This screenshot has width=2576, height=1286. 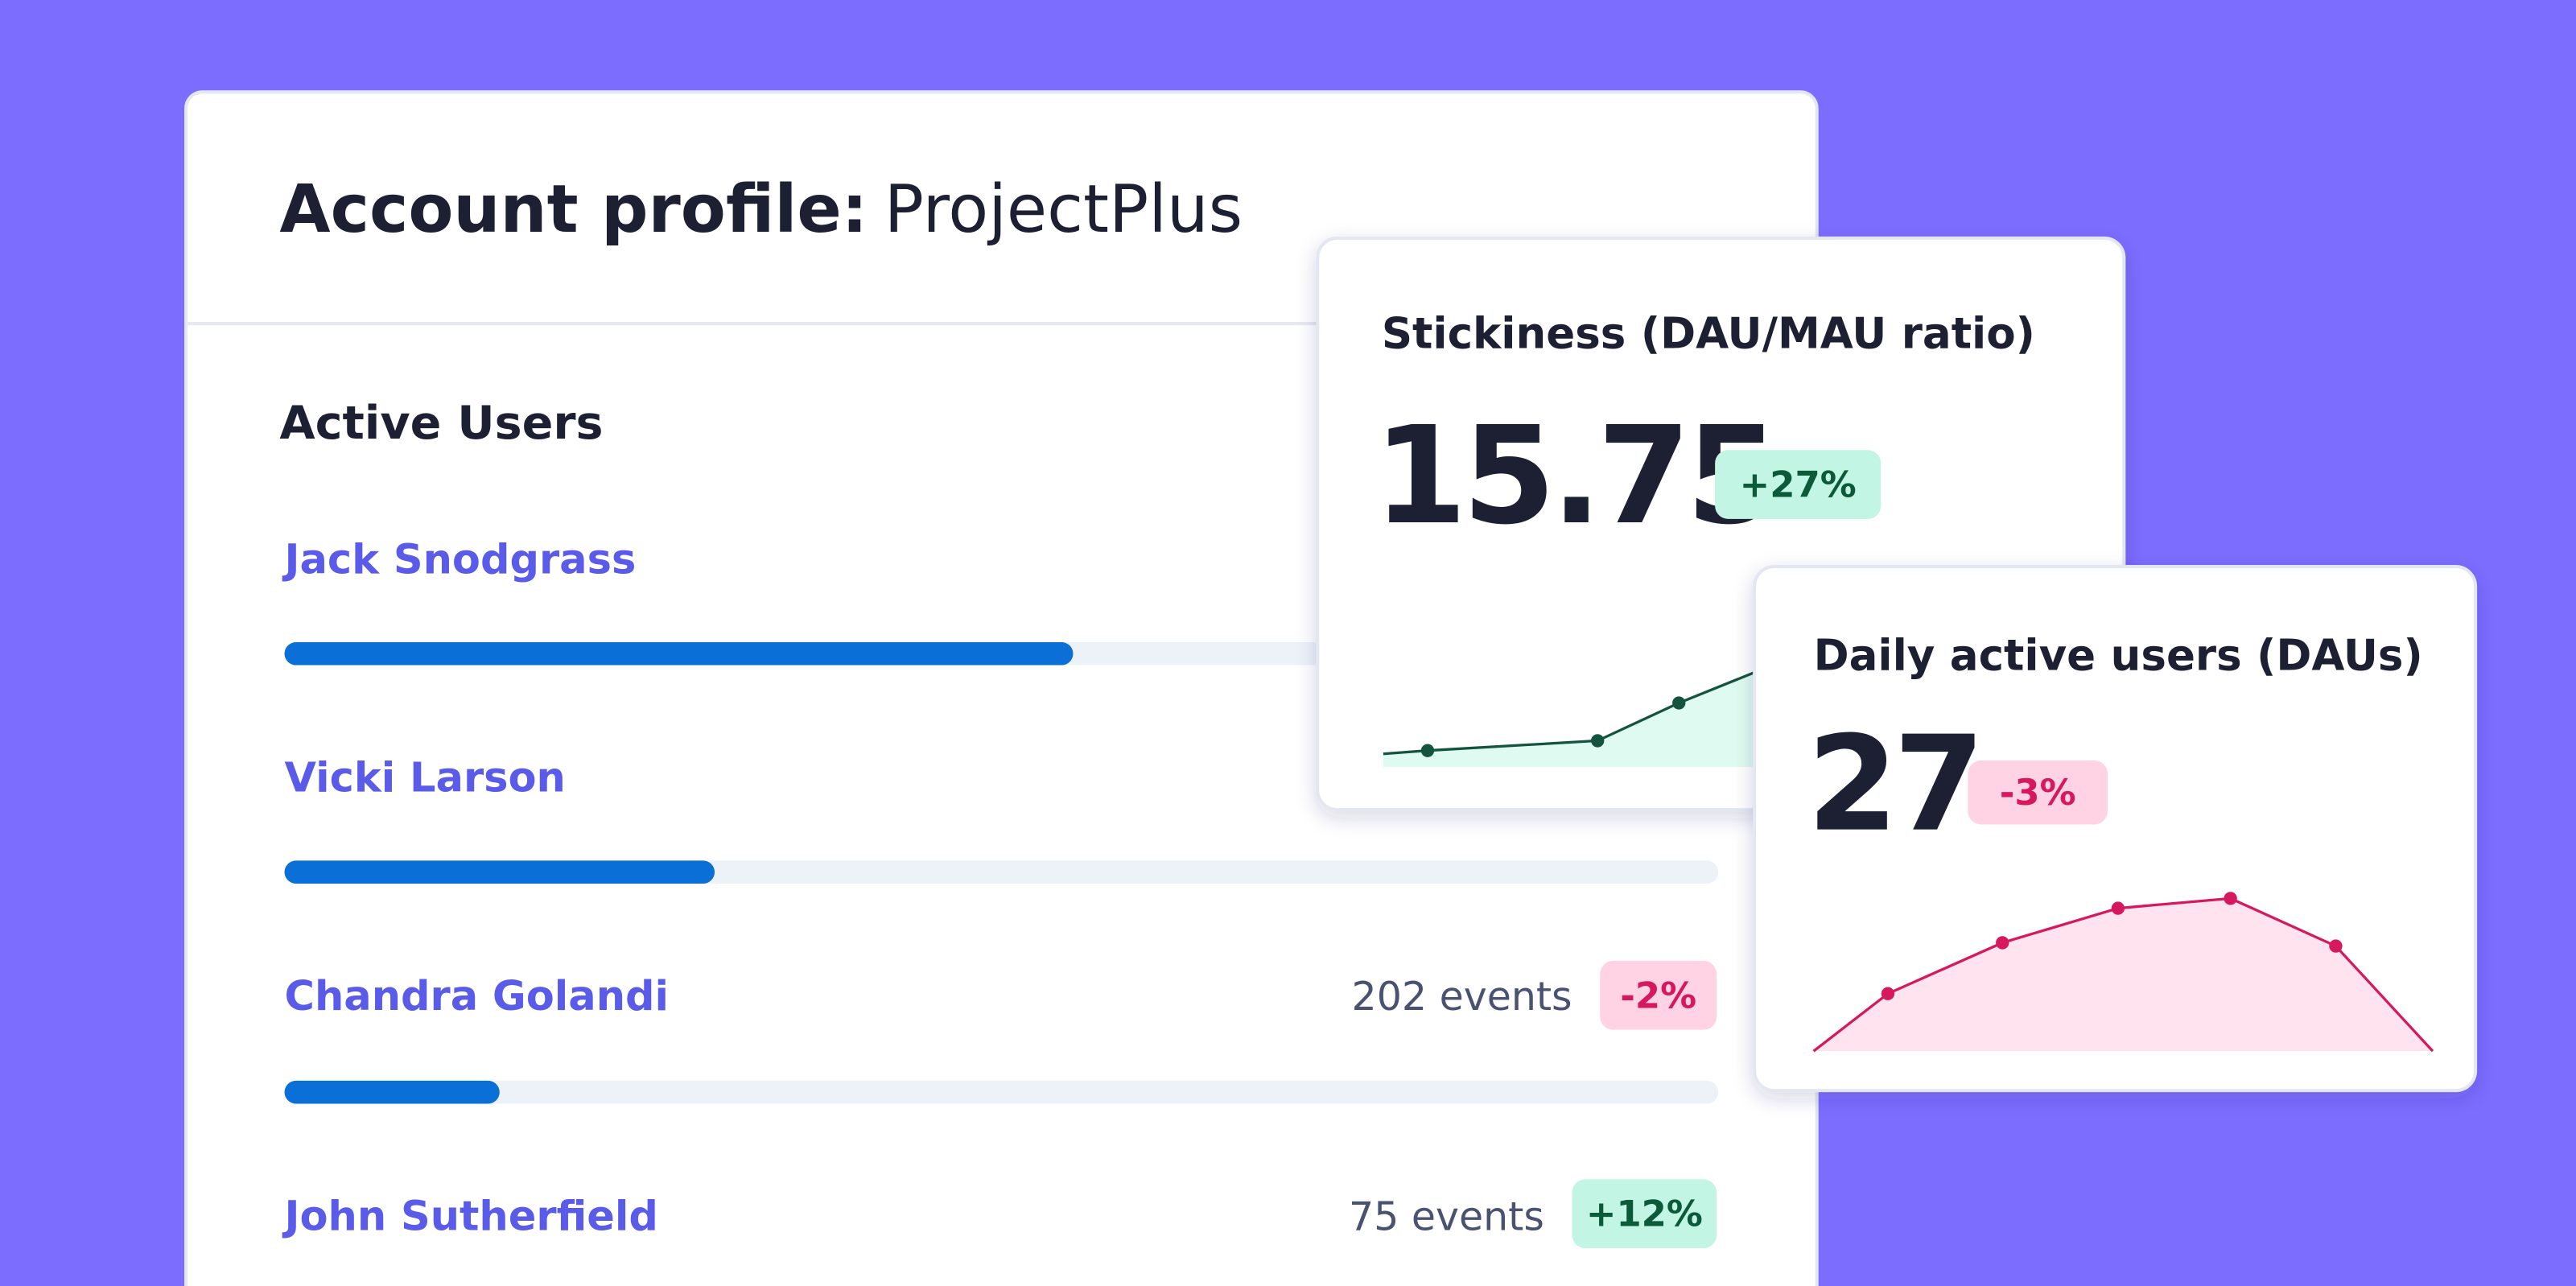 What do you see at coordinates (1446, 1217) in the screenshot?
I see `event-count: 75 events` at bounding box center [1446, 1217].